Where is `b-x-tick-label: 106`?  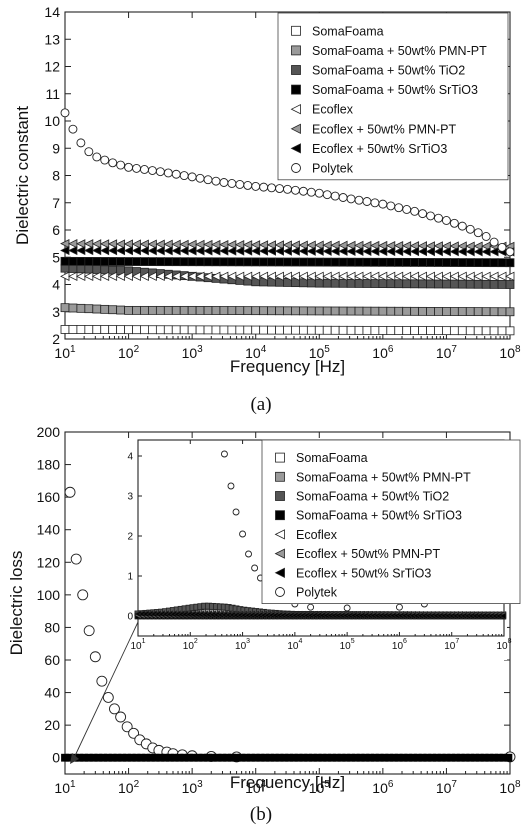 b-x-tick-label: 106 is located at coordinates (383, 787).